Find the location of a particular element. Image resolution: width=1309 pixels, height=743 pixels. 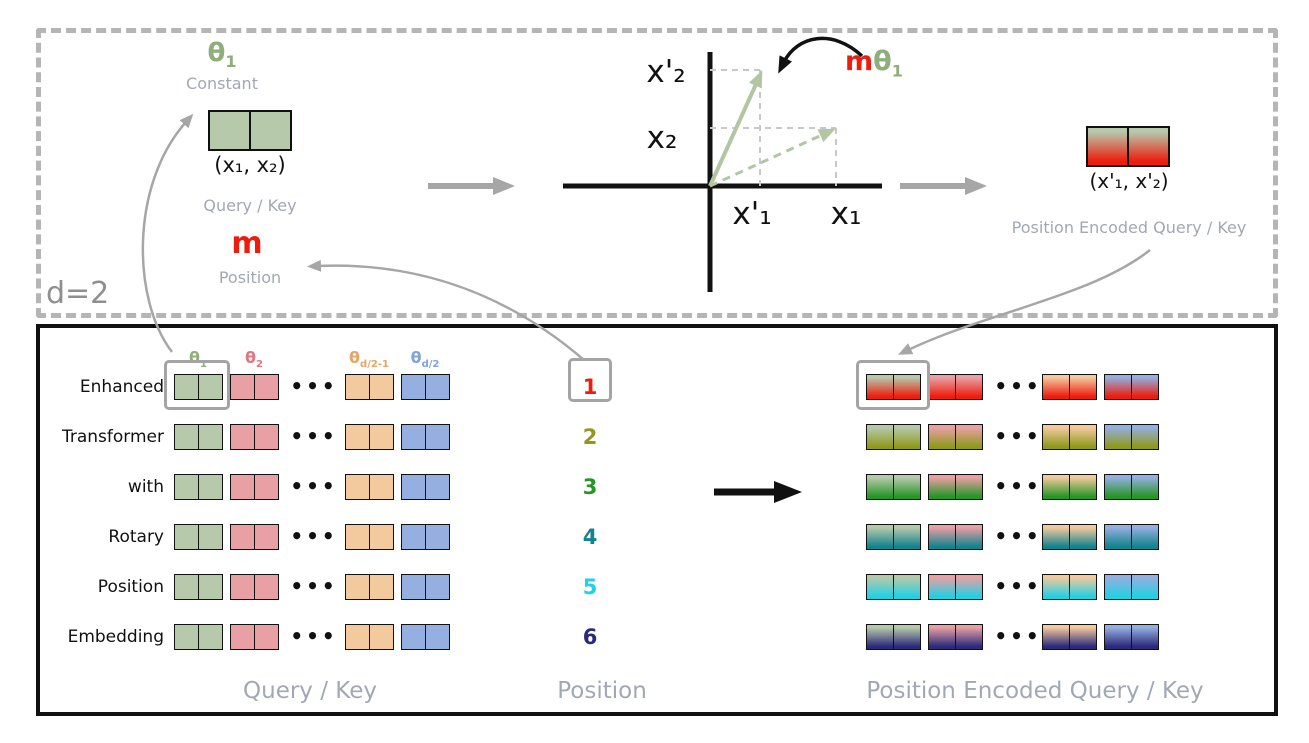

encoded-query-key-box is located at coordinates (1128, 146).